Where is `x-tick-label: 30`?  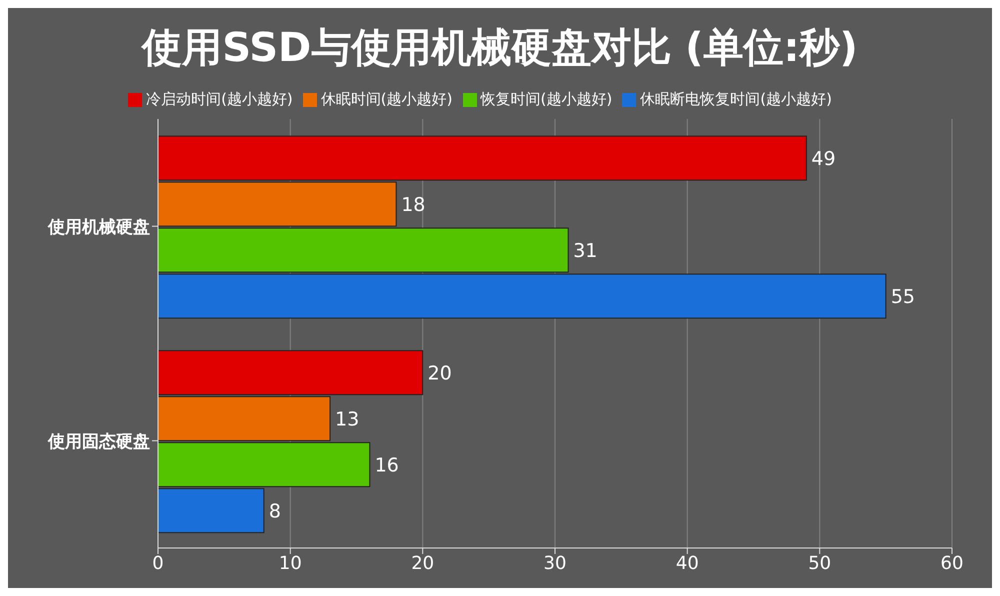
x-tick-label: 30 is located at coordinates (555, 563).